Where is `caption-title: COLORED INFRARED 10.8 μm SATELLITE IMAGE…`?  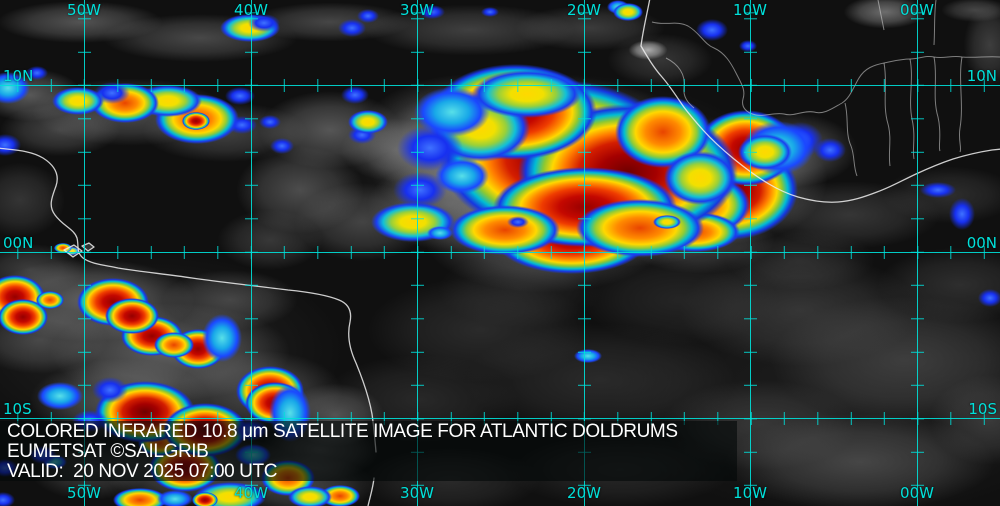
caption-title: COLORED INFRARED 10.8 μm SATELLITE IMAGE… is located at coordinates (342, 431).